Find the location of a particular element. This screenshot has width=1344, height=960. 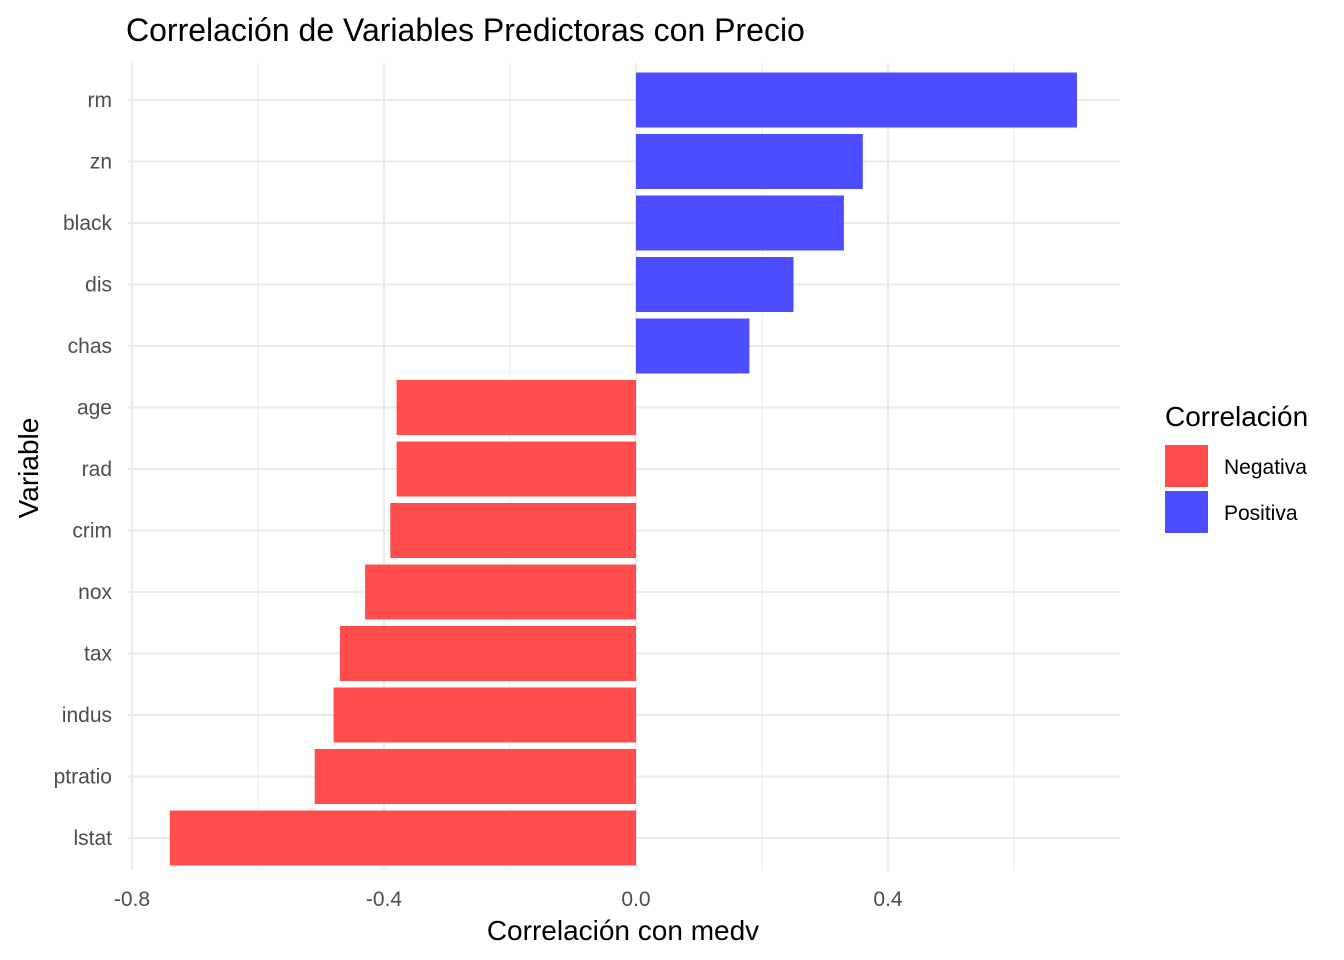

bar-dis is located at coordinates (715, 284).